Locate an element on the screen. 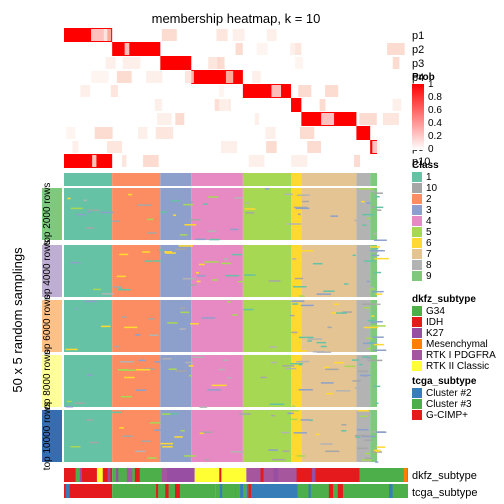  tcga-legend-label: Cluster #3 is located at coordinates (449, 404).